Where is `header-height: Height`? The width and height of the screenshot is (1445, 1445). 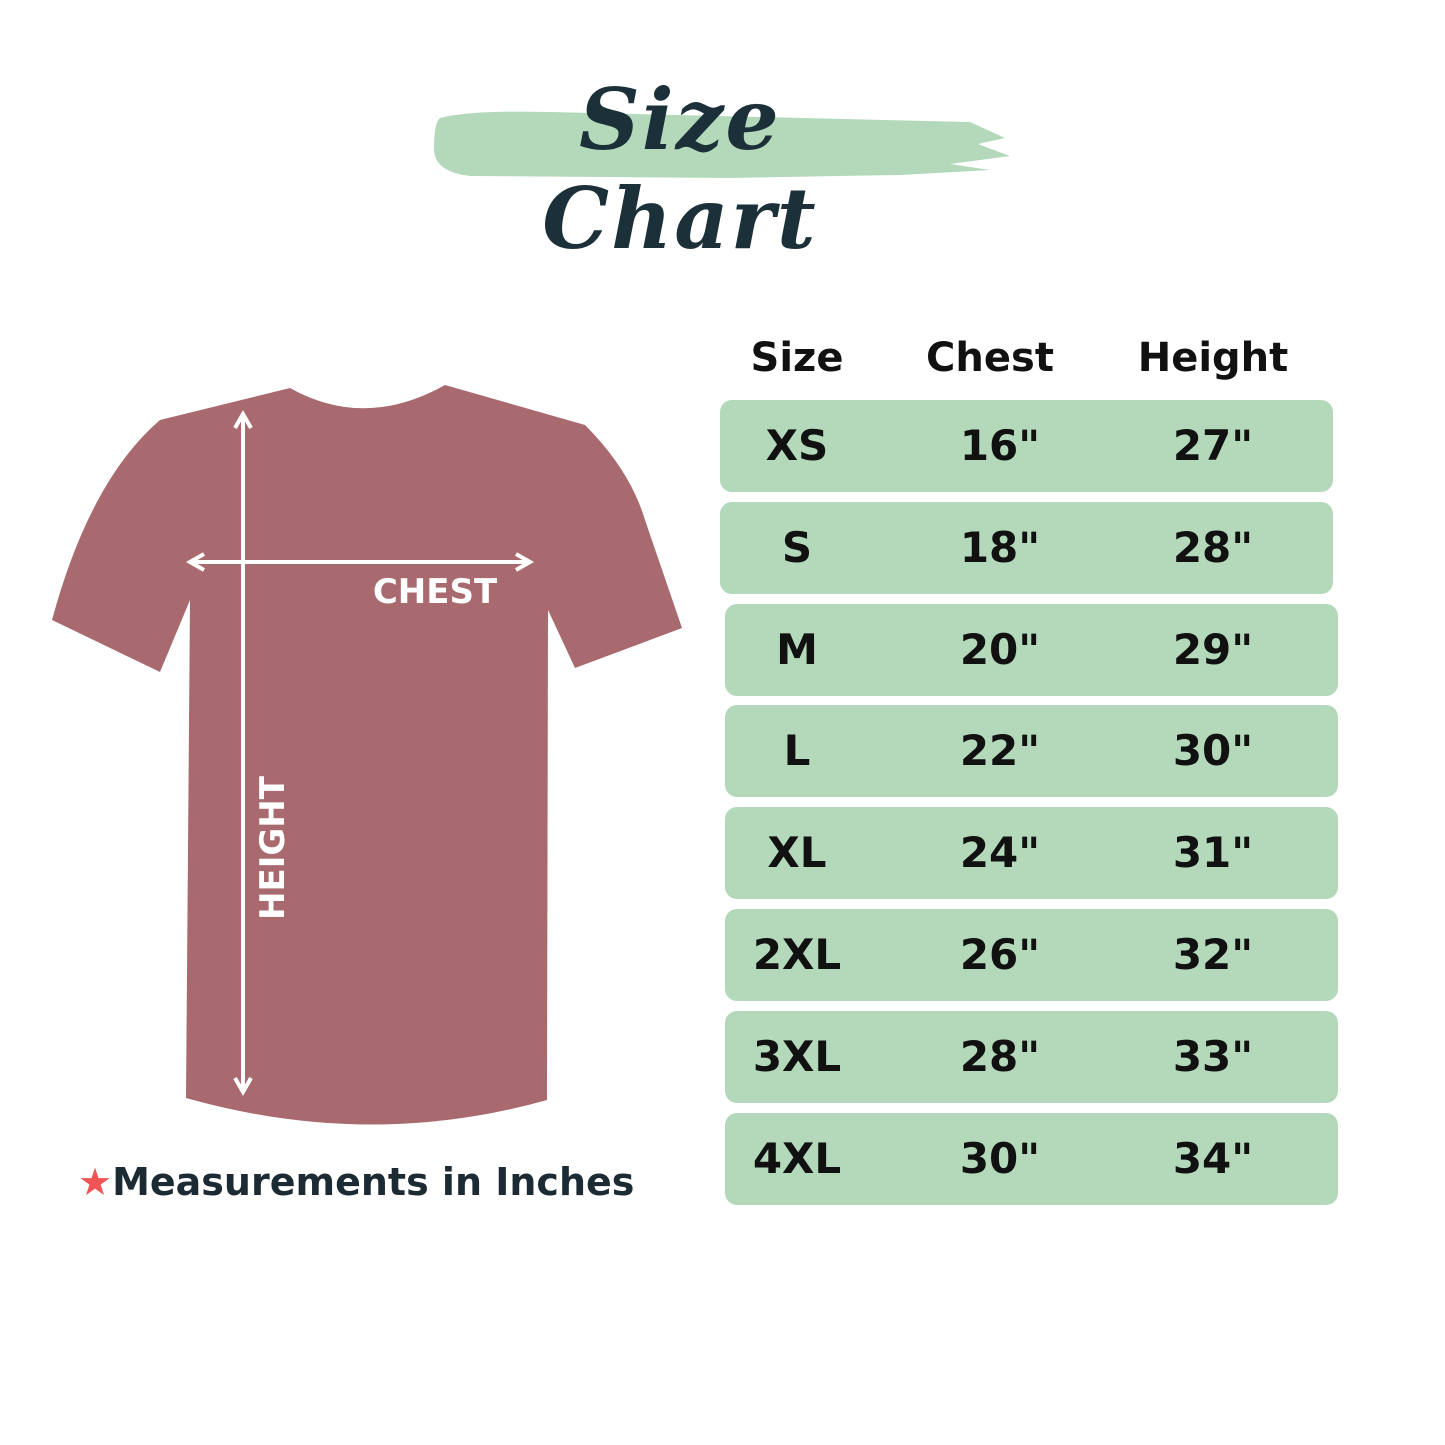
header-height: Height is located at coordinates (1213, 358).